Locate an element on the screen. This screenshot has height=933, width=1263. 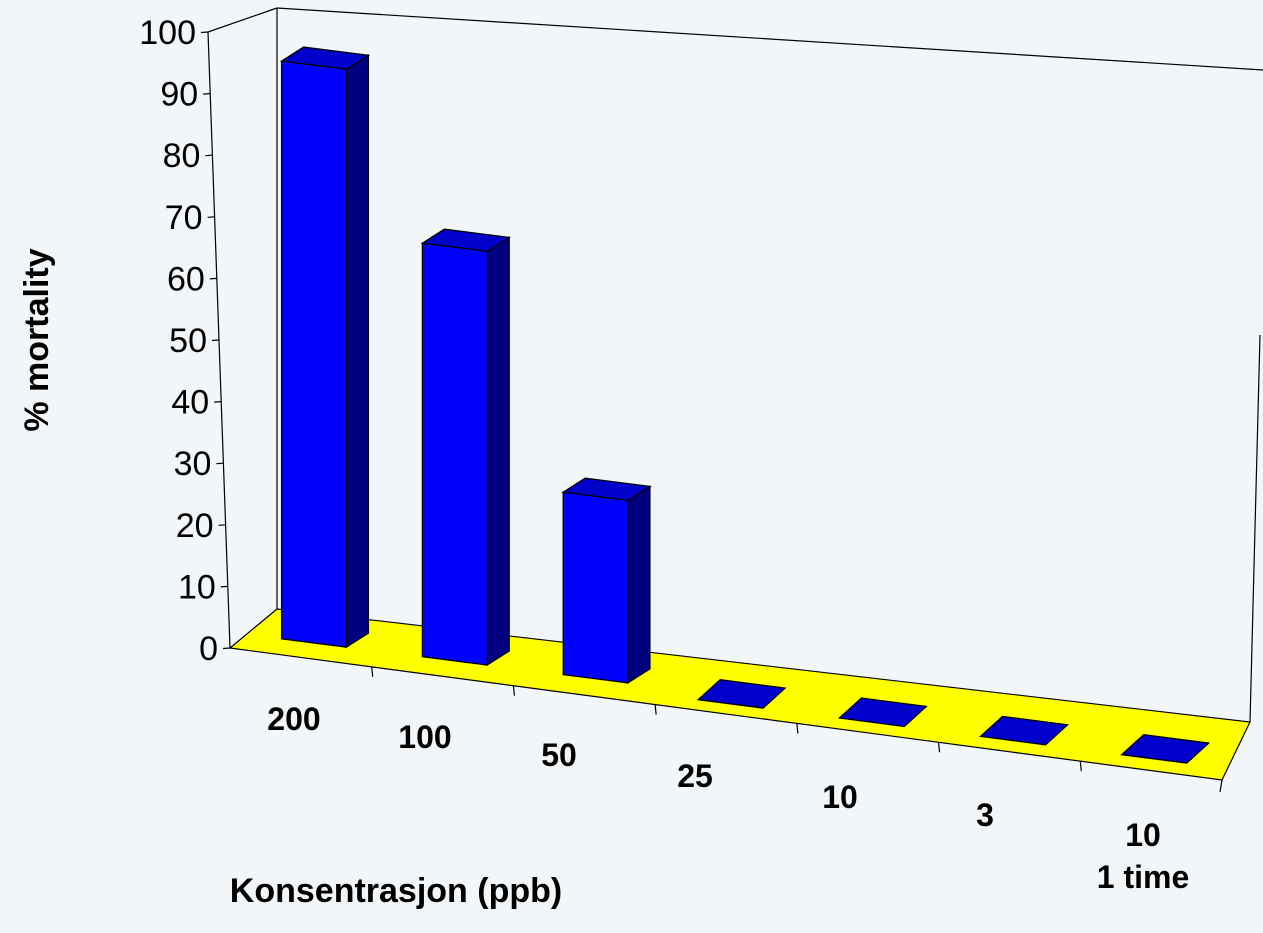
x-tick-label: 1 time is located at coordinates (1143, 877).